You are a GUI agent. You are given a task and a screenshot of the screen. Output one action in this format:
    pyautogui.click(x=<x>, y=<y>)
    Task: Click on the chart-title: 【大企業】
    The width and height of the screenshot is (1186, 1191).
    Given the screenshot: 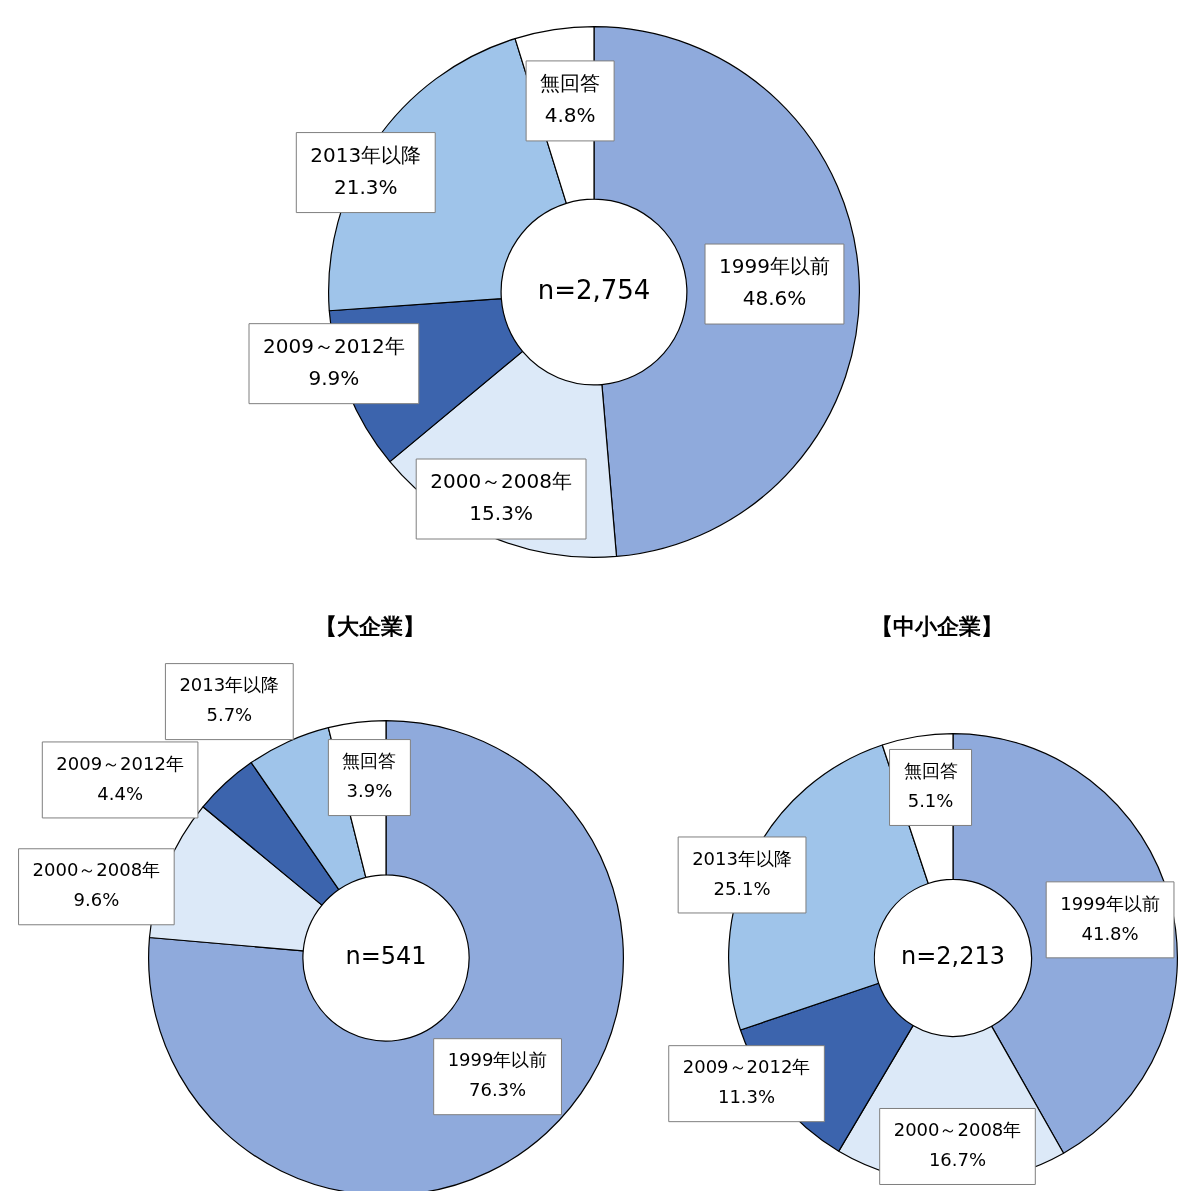 What is the action you would take?
    pyautogui.click(x=370, y=626)
    